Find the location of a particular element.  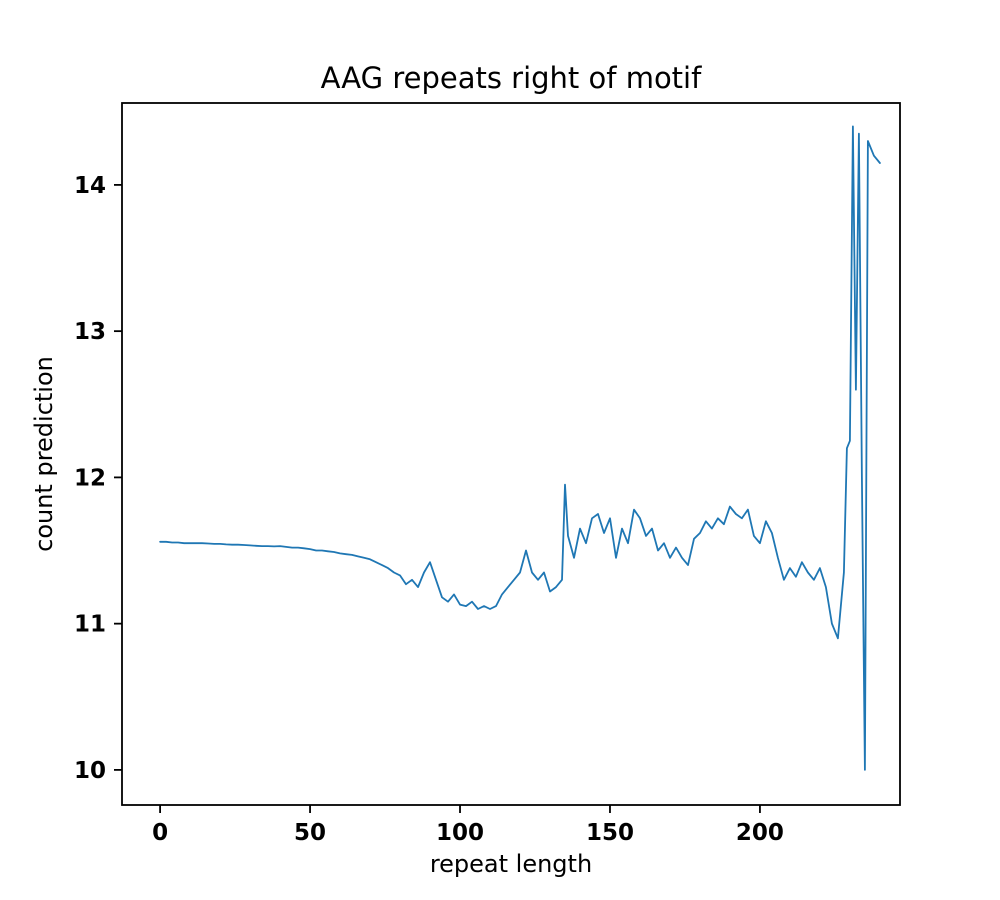

x-axis-label: repeat length is located at coordinates (511, 864).